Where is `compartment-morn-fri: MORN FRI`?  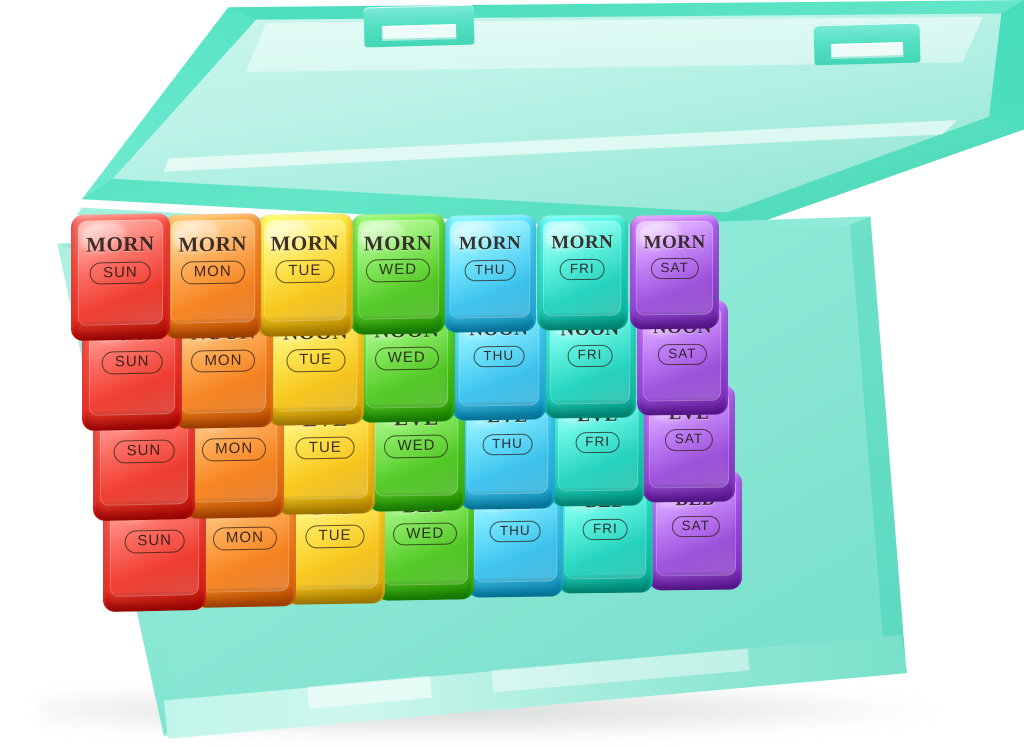 compartment-morn-fri: MORN FRI is located at coordinates (582, 272).